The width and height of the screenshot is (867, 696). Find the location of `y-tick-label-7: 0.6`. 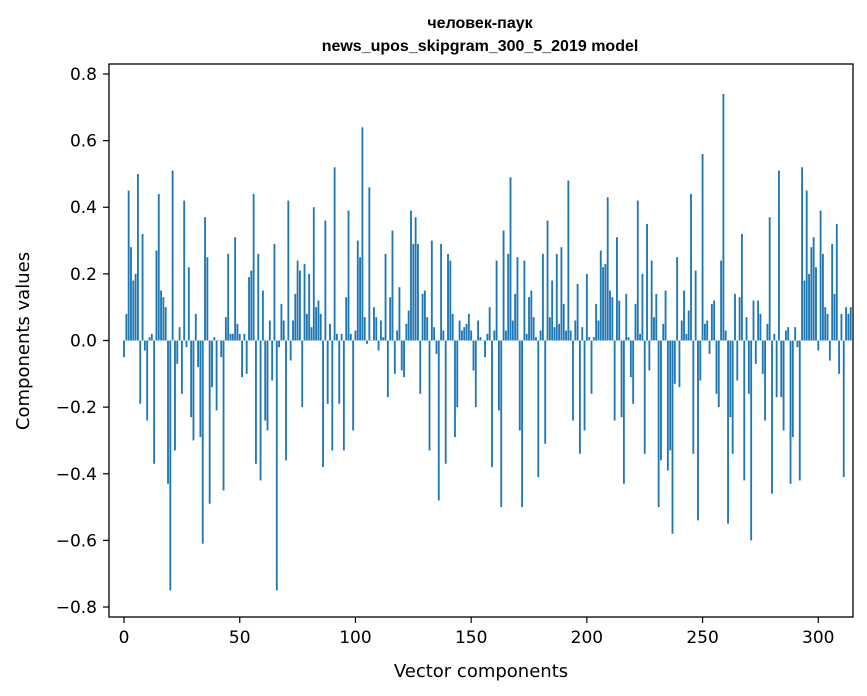

y-tick-label-7: 0.6 is located at coordinates (83, 142).